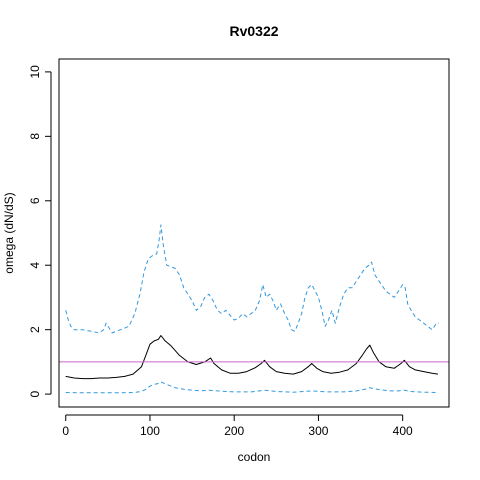  I want to click on y-tick-label: 0, so click(35, 393).